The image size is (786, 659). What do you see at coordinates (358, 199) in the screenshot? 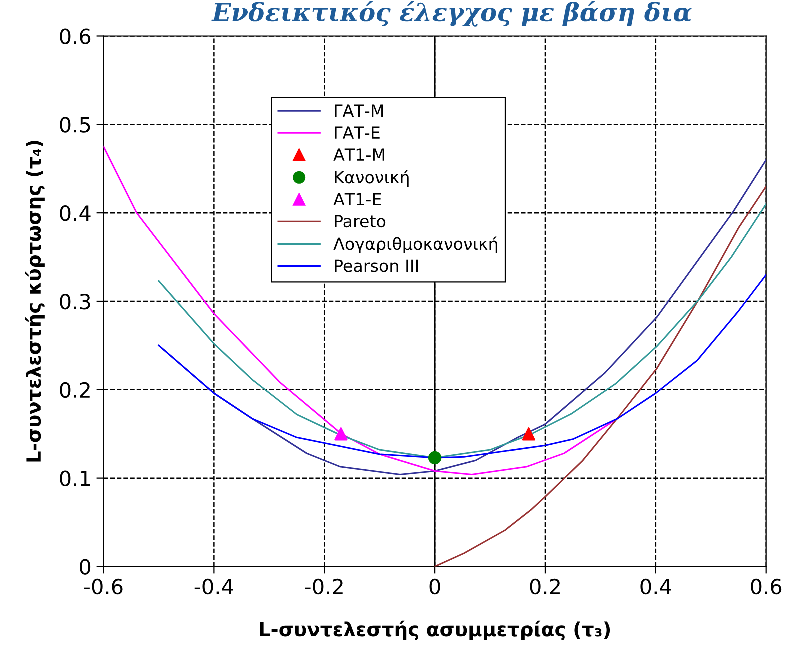
I see `legend-label: ΑΤ1-Ε` at bounding box center [358, 199].